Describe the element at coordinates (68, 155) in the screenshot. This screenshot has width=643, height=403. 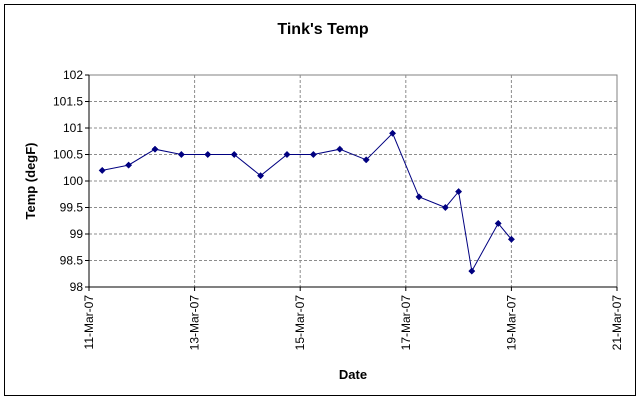
I see `y-tick-label: 100.5` at that location.